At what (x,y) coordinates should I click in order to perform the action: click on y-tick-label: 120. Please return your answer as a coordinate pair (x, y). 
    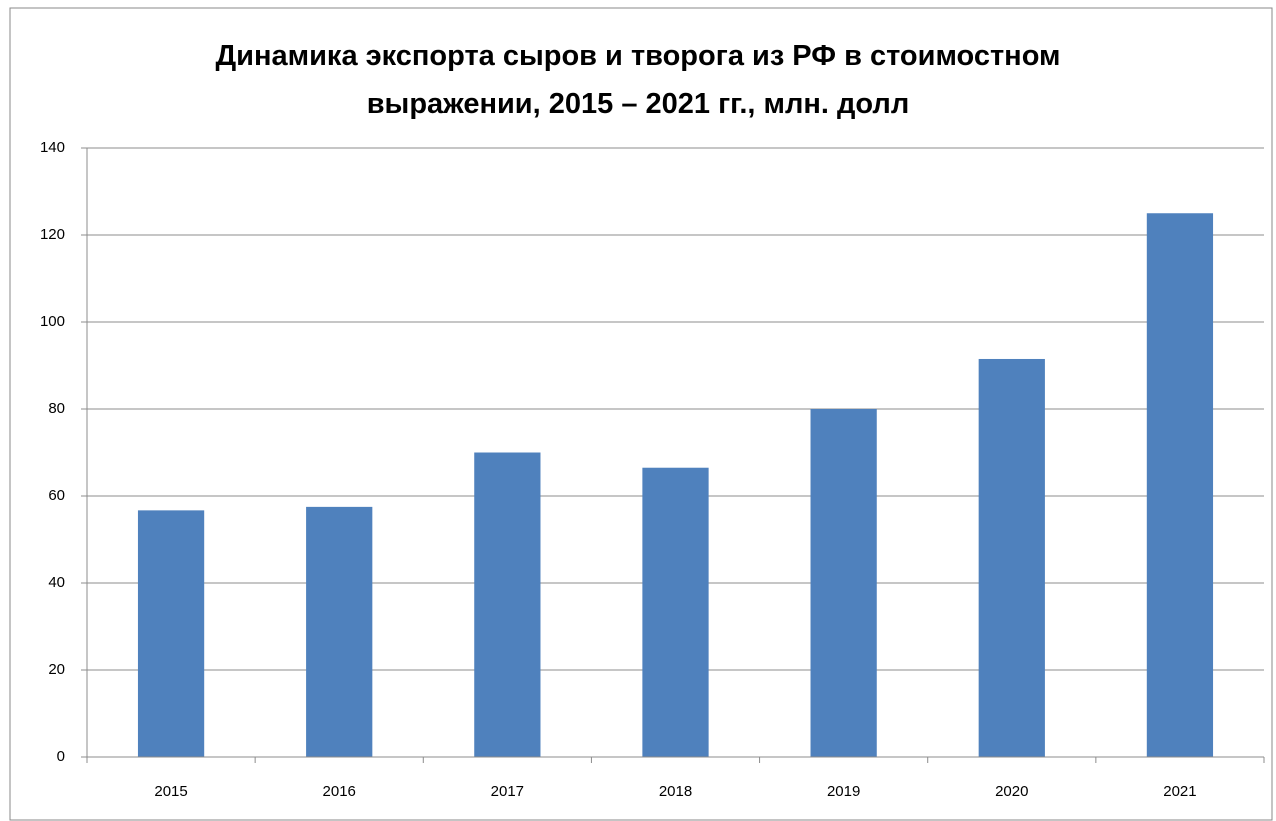
    Looking at the image, I should click on (52, 234).